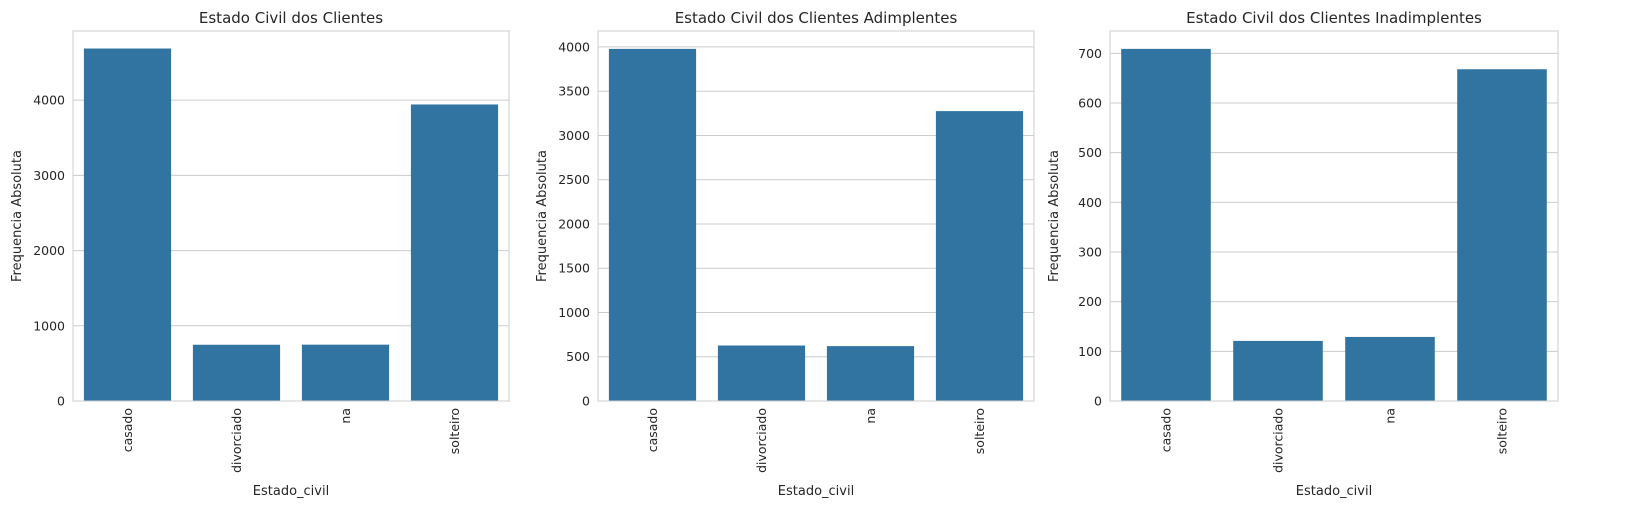 This screenshot has width=1634, height=529. I want to click on y-tick-label: 100, so click(1090, 351).